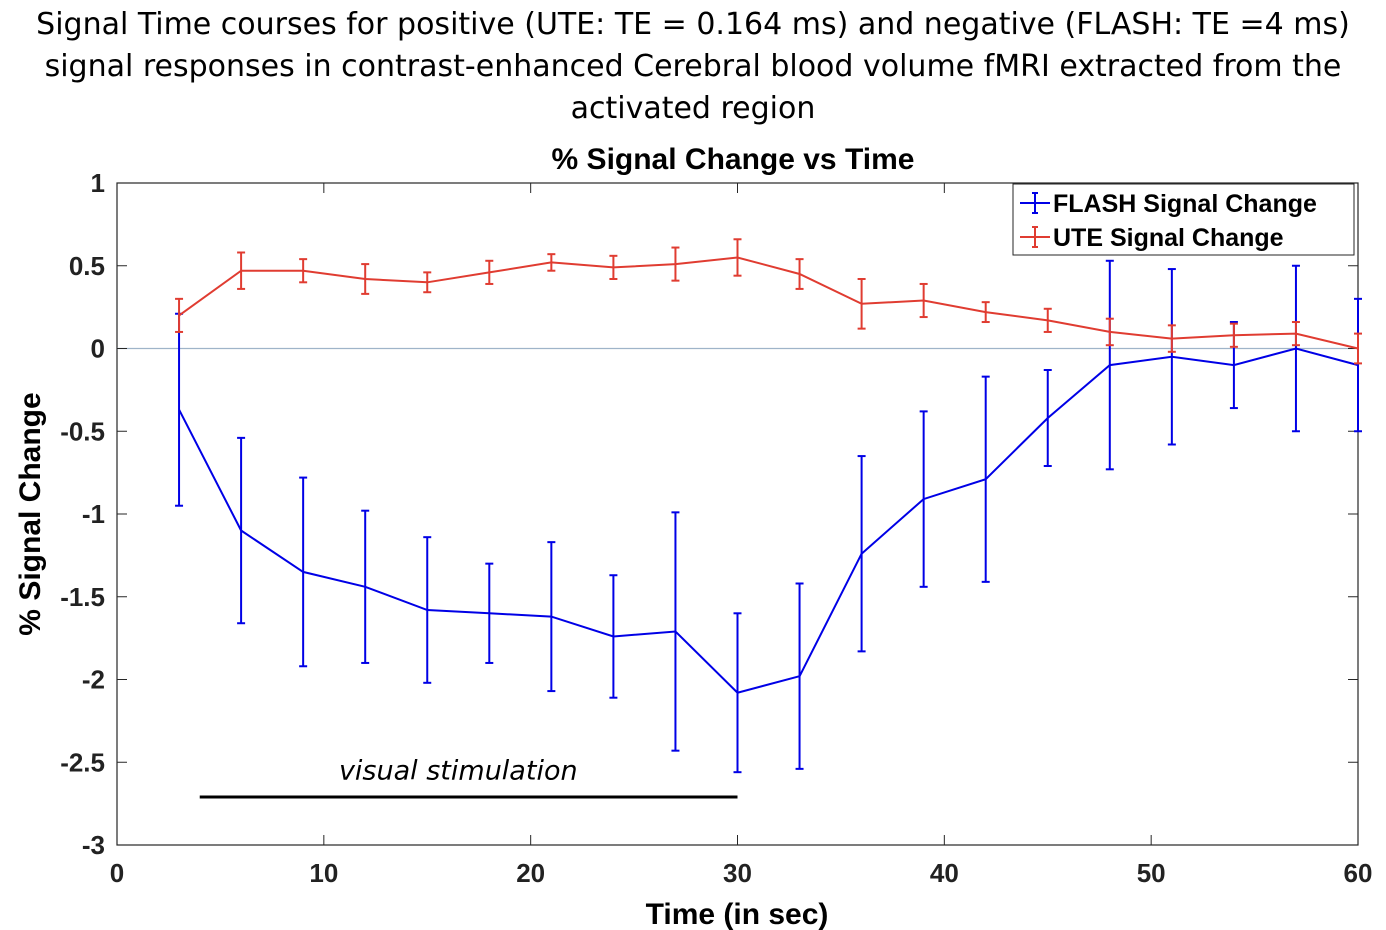 This screenshot has width=1386, height=930. I want to click on y-axis-label: % Signal Change, so click(30, 513).